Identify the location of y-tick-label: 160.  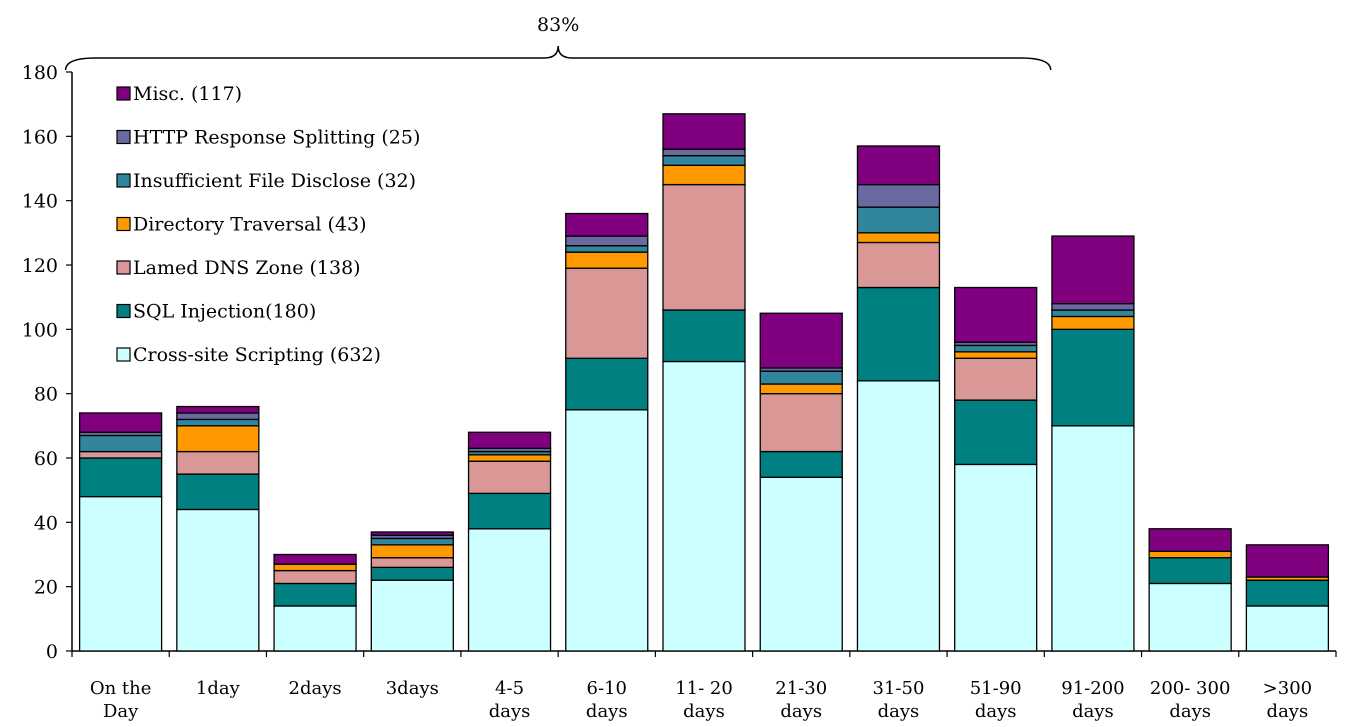
(40, 137).